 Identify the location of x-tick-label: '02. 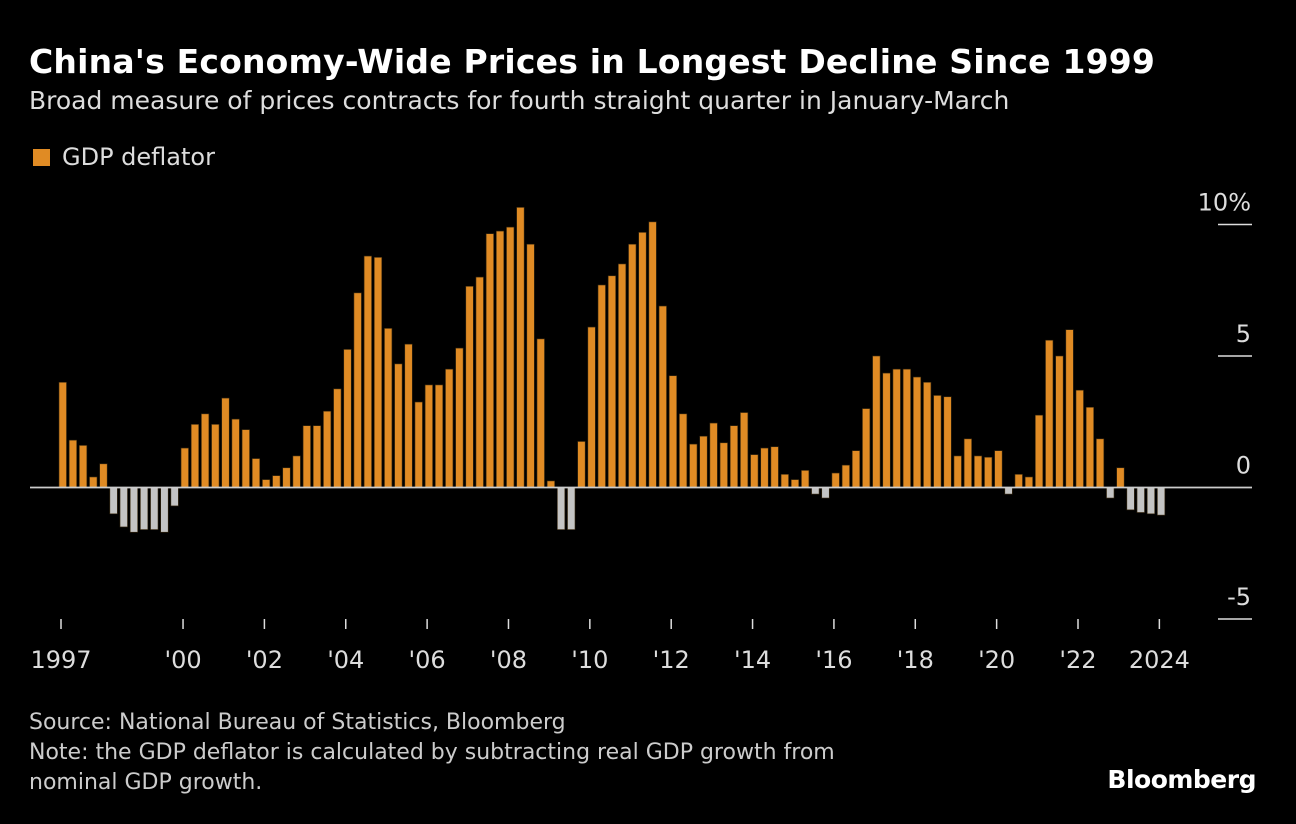
(264, 660).